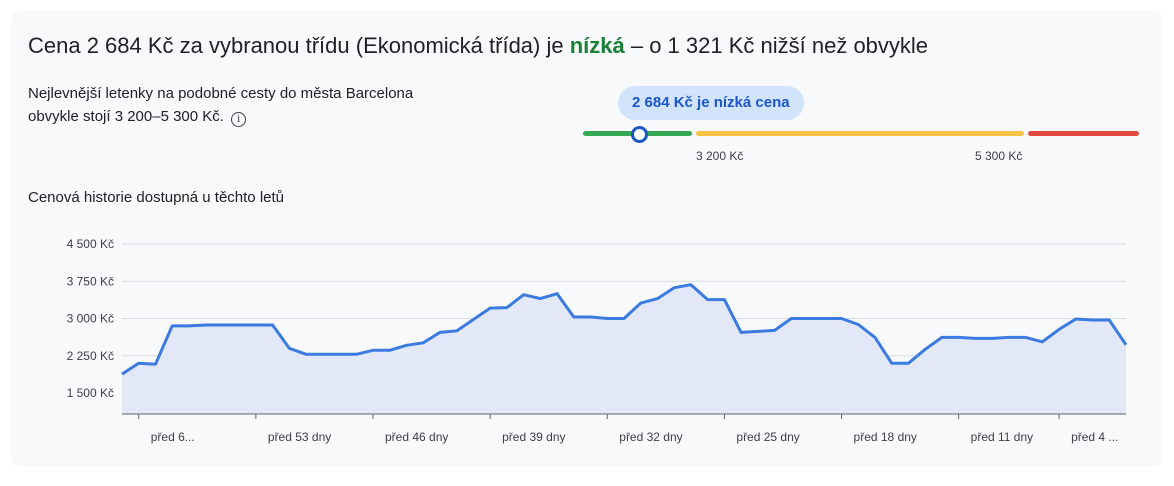 Image resolution: width=1174 pixels, height=486 pixels. Describe the element at coordinates (597, 45) in the screenshot. I see `price-level-label: nízká` at that location.